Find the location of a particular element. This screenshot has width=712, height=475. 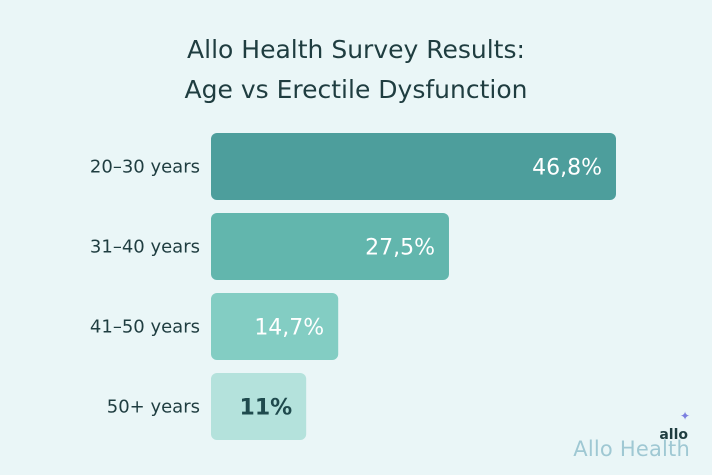

brand-watermark: Allo Health is located at coordinates (631, 449).